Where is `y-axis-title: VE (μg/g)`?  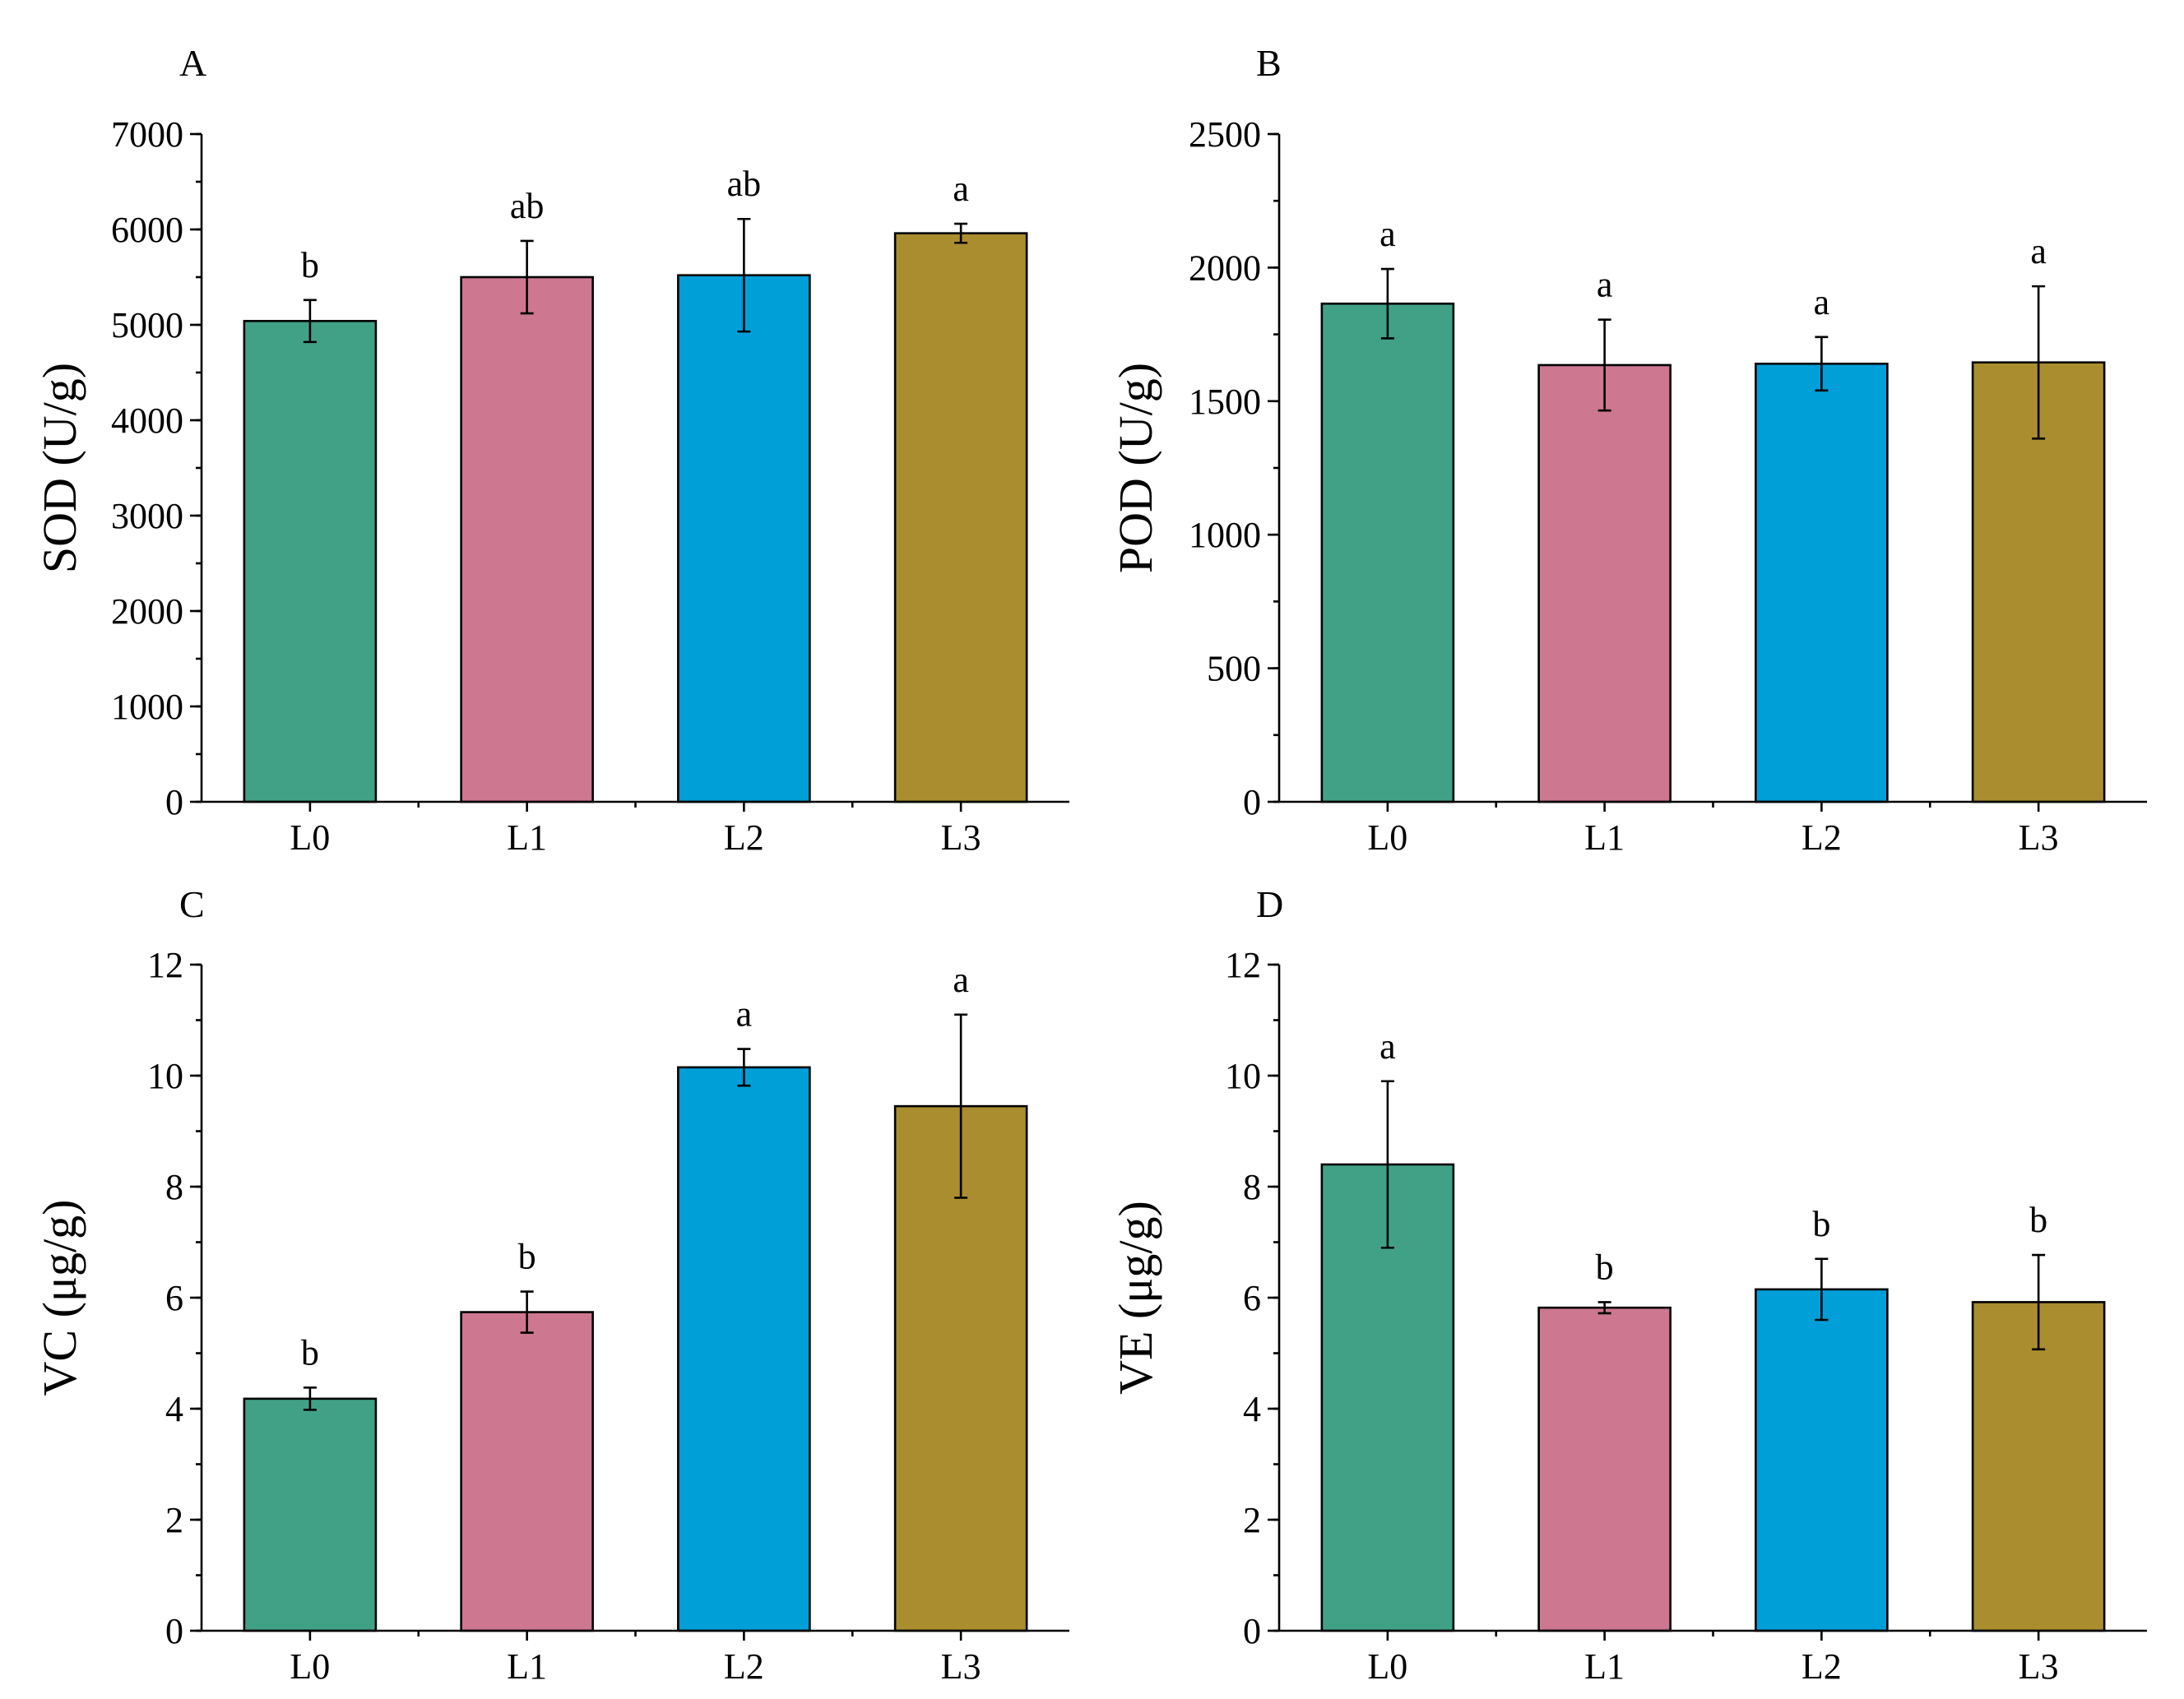 y-axis-title: VE (μg/g) is located at coordinates (1135, 1298).